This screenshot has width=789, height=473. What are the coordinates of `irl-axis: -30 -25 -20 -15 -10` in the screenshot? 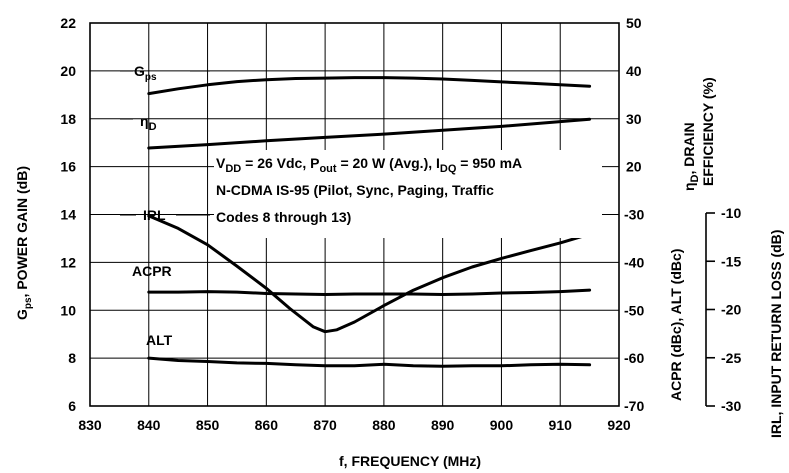 It's located at (723, 309).